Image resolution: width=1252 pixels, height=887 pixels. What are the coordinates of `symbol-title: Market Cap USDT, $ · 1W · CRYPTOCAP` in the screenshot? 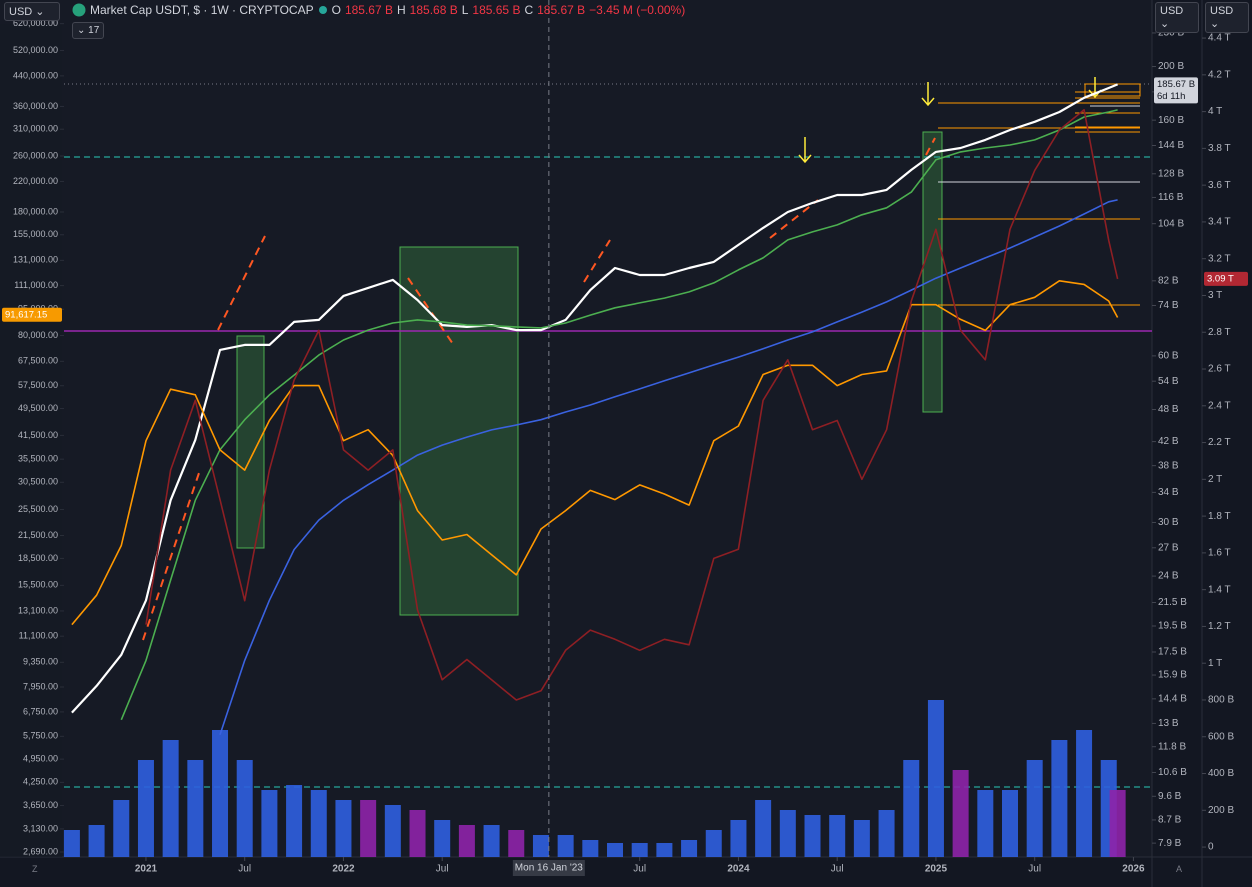 It's located at (202, 10).